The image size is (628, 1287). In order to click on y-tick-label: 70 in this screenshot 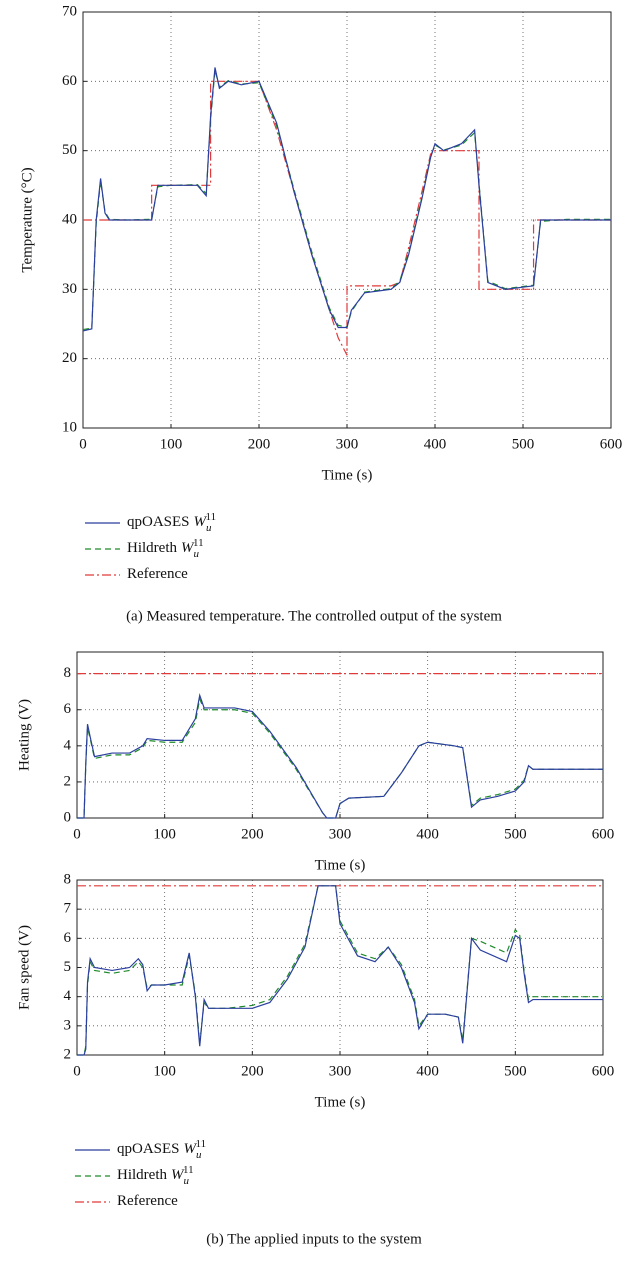, I will do `click(69, 11)`.